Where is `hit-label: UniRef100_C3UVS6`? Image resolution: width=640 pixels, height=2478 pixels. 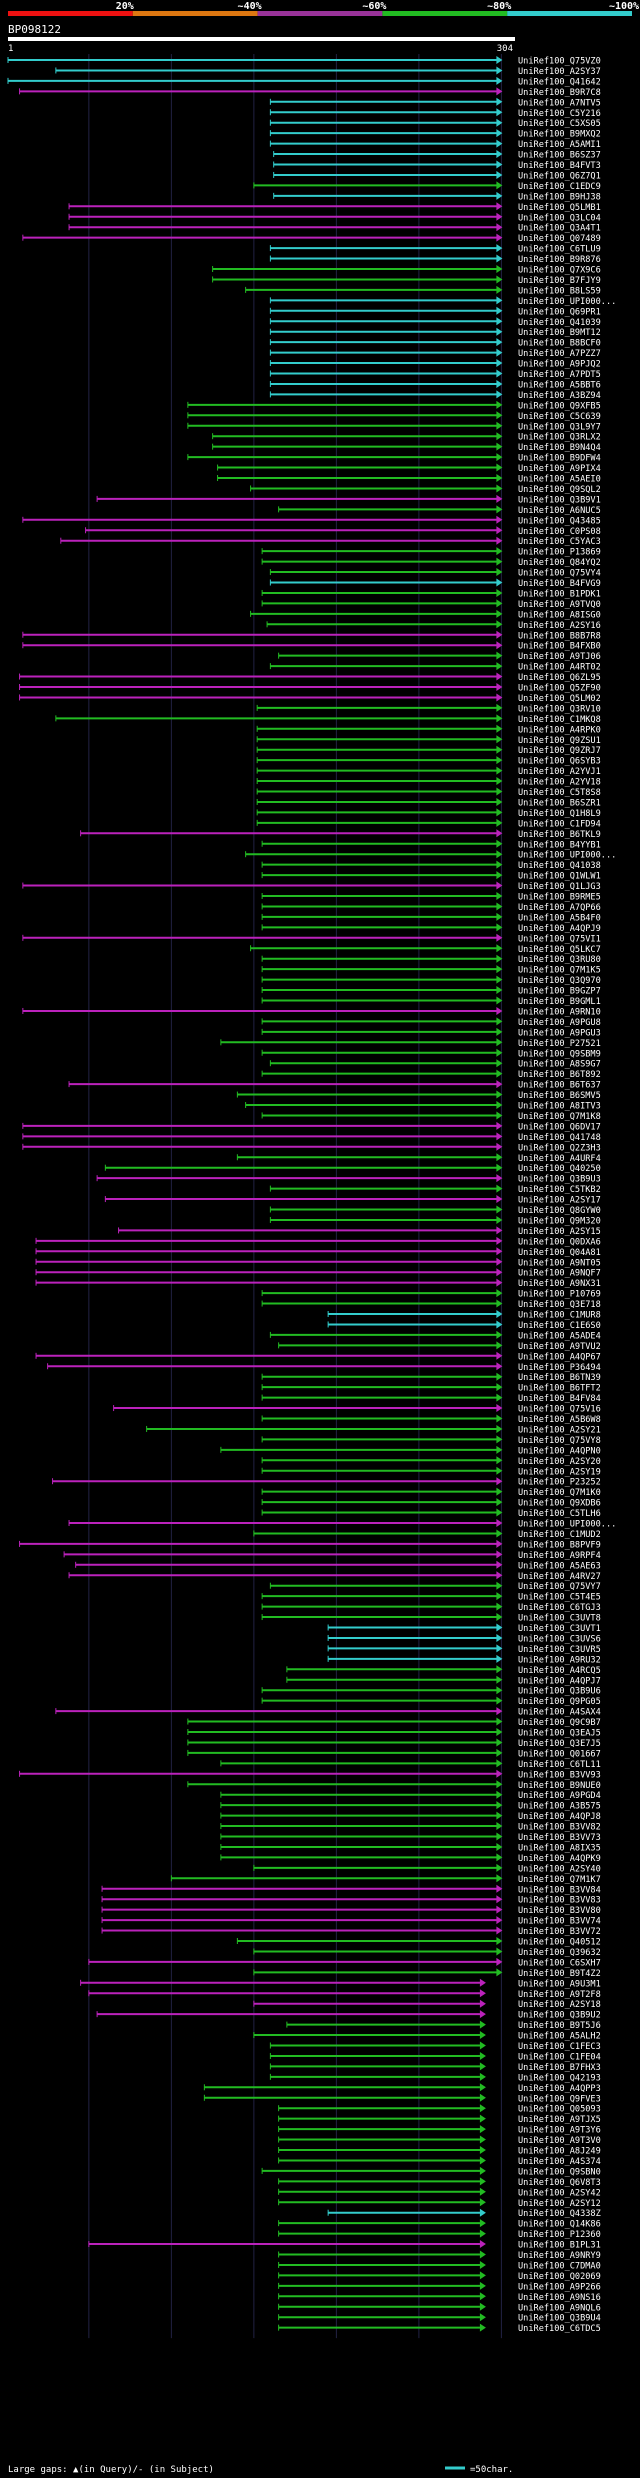 hit-label: UniRef100_C3UVS6 is located at coordinates (559, 1639).